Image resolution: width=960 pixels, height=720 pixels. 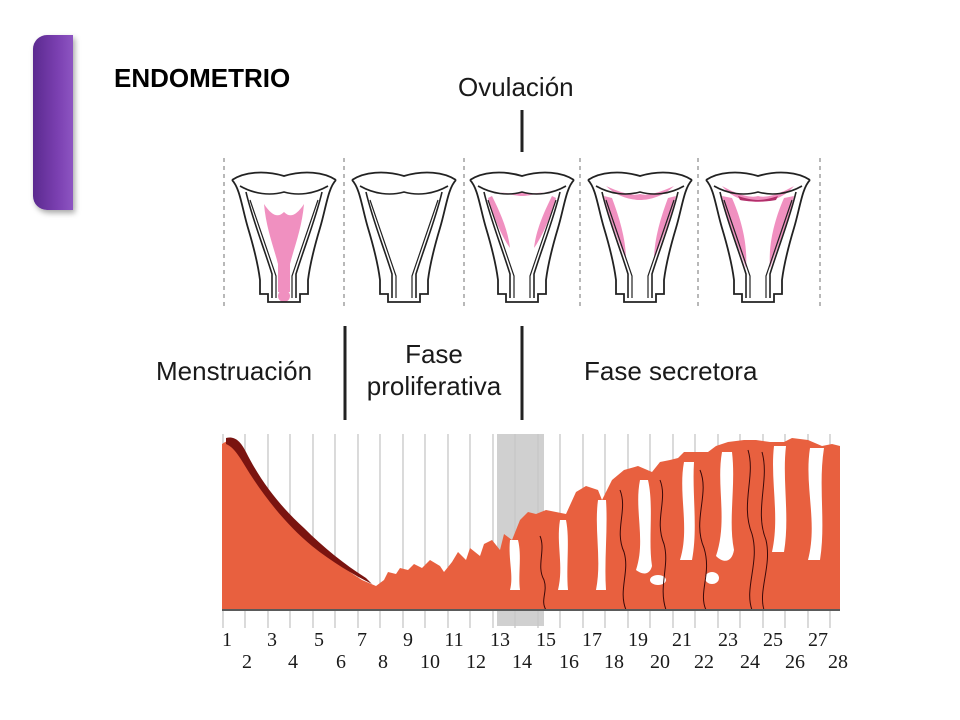 I want to click on day-label: 5, so click(x=319, y=640).